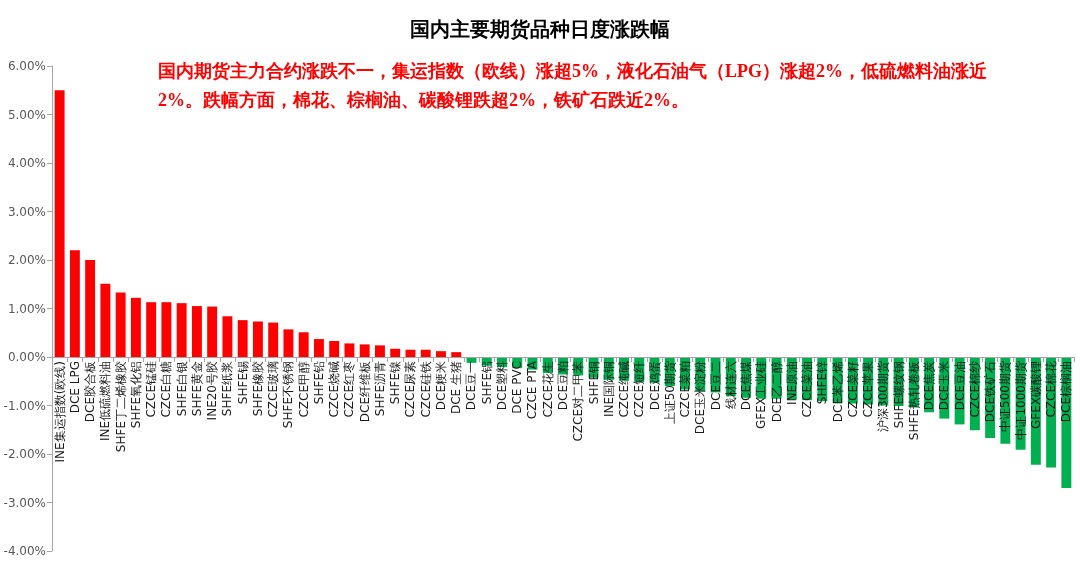 This screenshot has height=561, width=1080. Describe the element at coordinates (547, 389) in the screenshot. I see `x-tick-label: CZCE花生` at that location.